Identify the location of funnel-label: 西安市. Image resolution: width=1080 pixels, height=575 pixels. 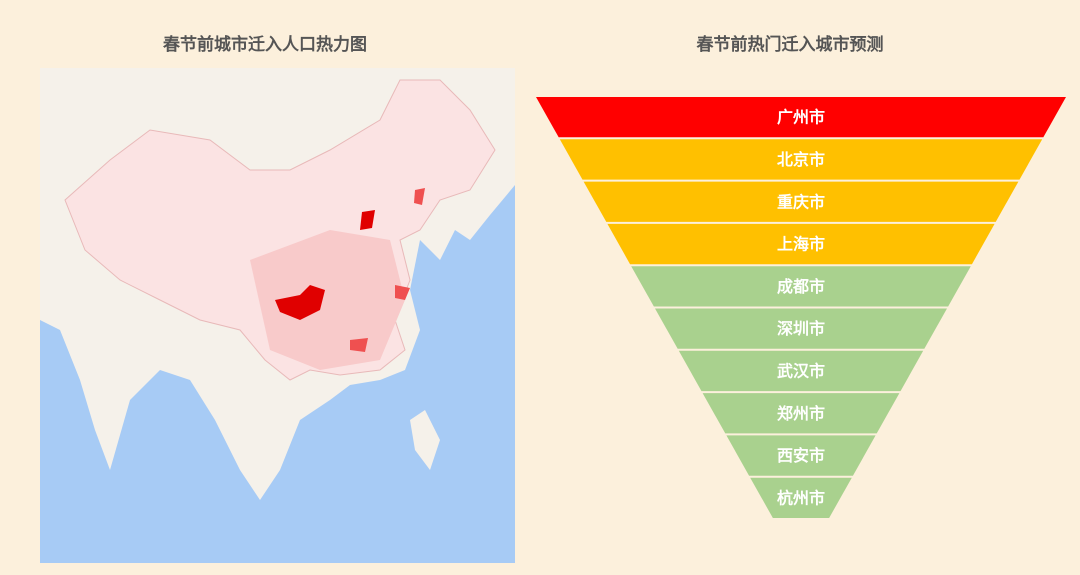
(801, 455).